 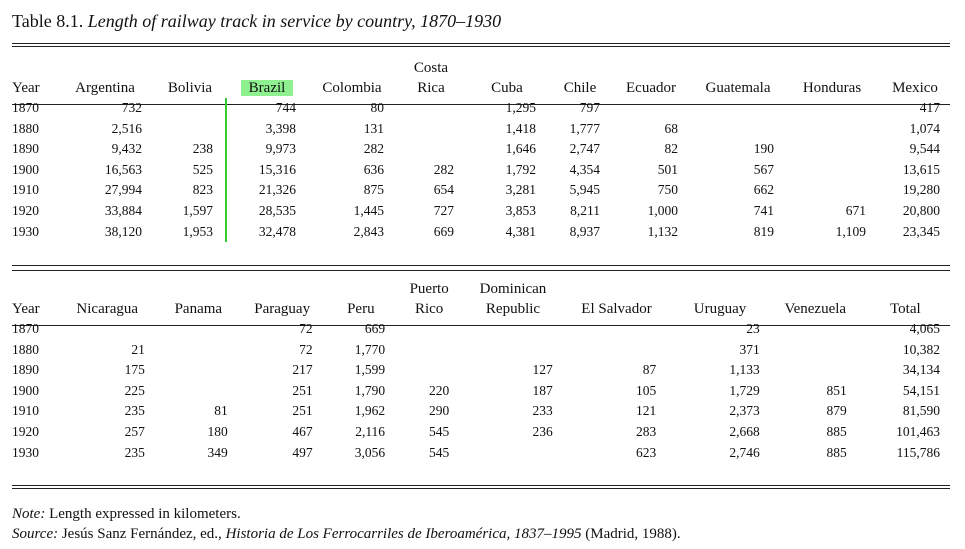 What do you see at coordinates (107, 309) in the screenshot?
I see `column-header: Nicaragua` at bounding box center [107, 309].